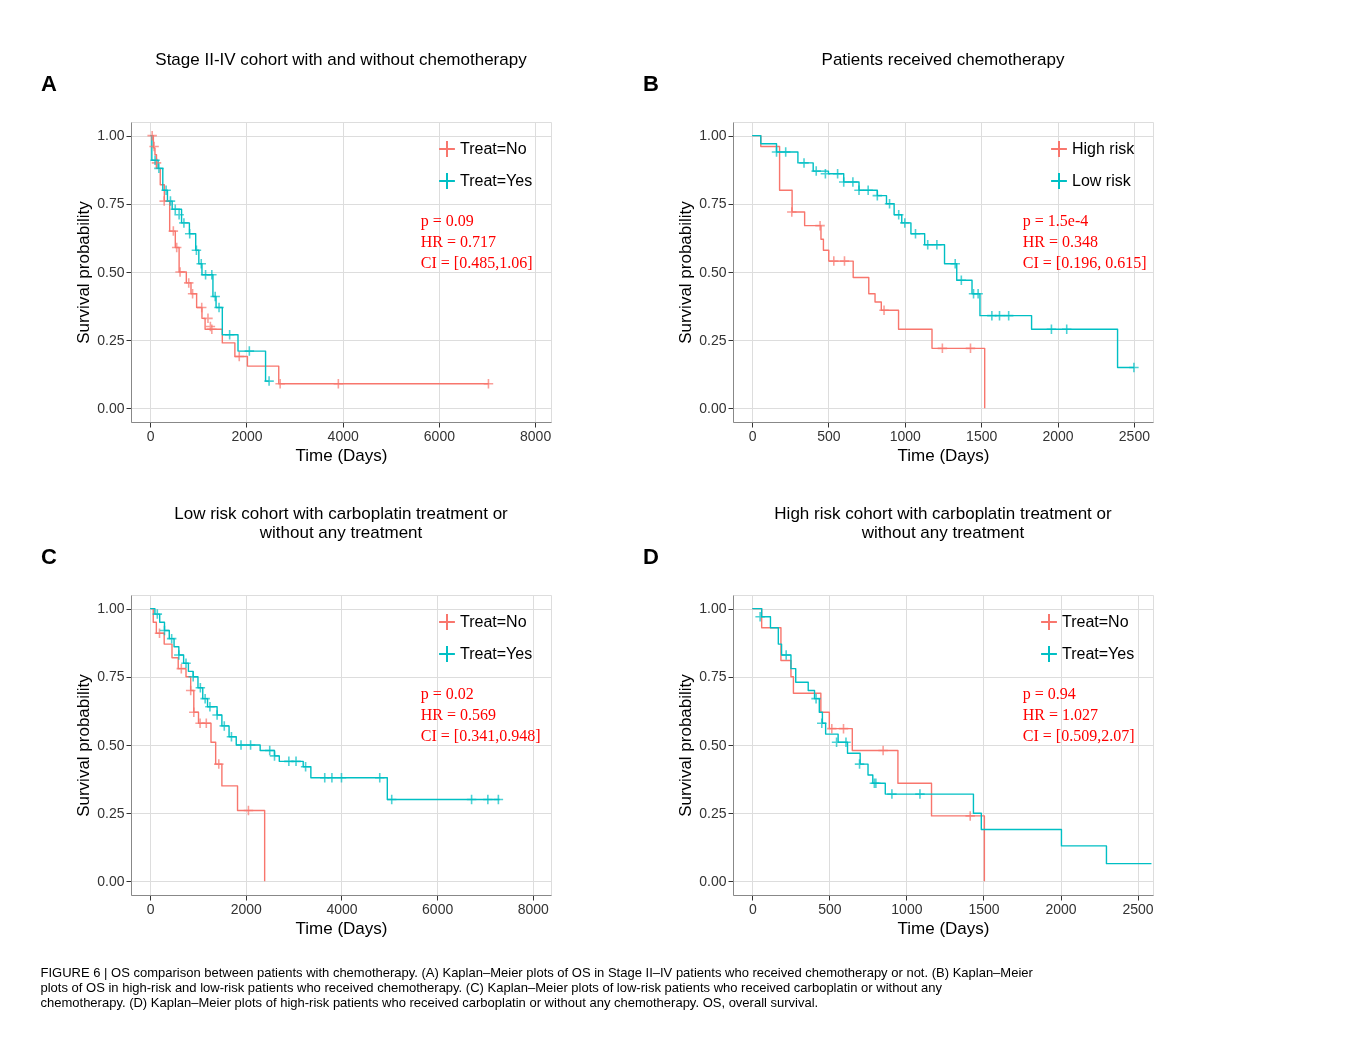 The height and width of the screenshot is (1039, 1355). What do you see at coordinates (943, 523) in the screenshot?
I see `chart-title: High risk cohort with carboplatin treatment or without any treatment` at bounding box center [943, 523].